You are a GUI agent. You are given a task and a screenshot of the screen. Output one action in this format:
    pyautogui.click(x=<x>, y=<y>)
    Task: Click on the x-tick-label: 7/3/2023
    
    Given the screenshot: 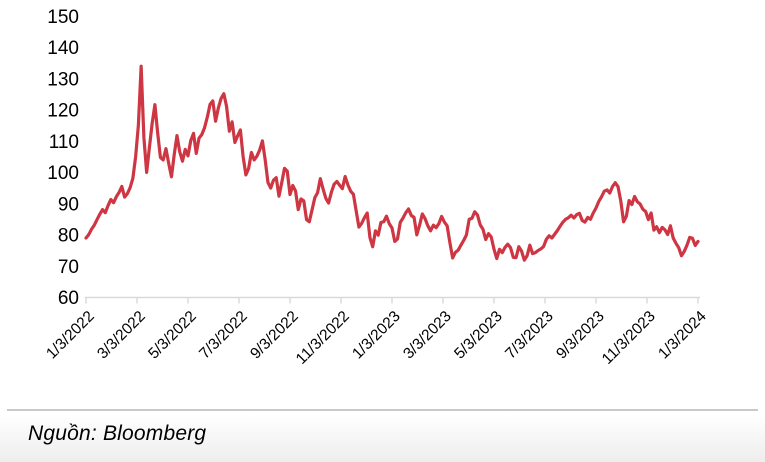 What is the action you would take?
    pyautogui.click(x=529, y=335)
    